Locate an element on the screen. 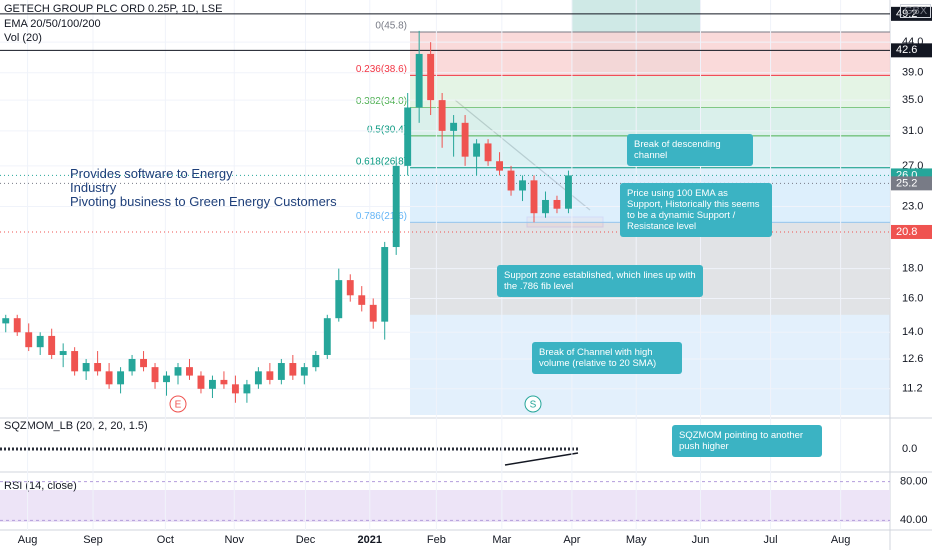 The height and width of the screenshot is (550, 932). sqz-title: SQZMOM_LB (20, 2, 20, 1.5) is located at coordinates (76, 426).